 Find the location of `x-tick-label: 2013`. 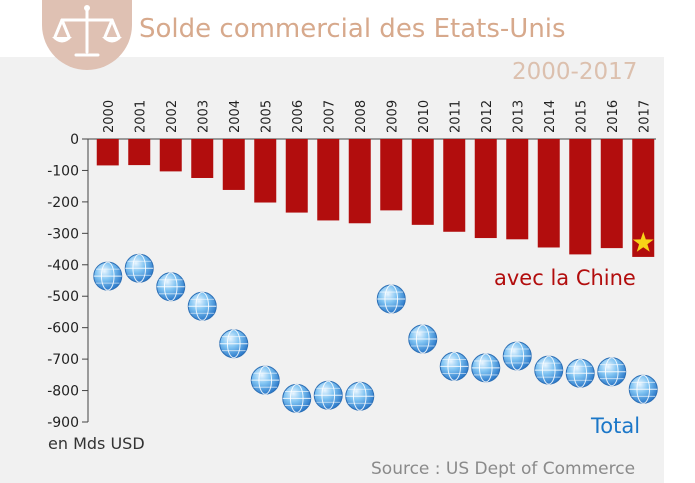

x-tick-label: 2013 is located at coordinates (518, 116).